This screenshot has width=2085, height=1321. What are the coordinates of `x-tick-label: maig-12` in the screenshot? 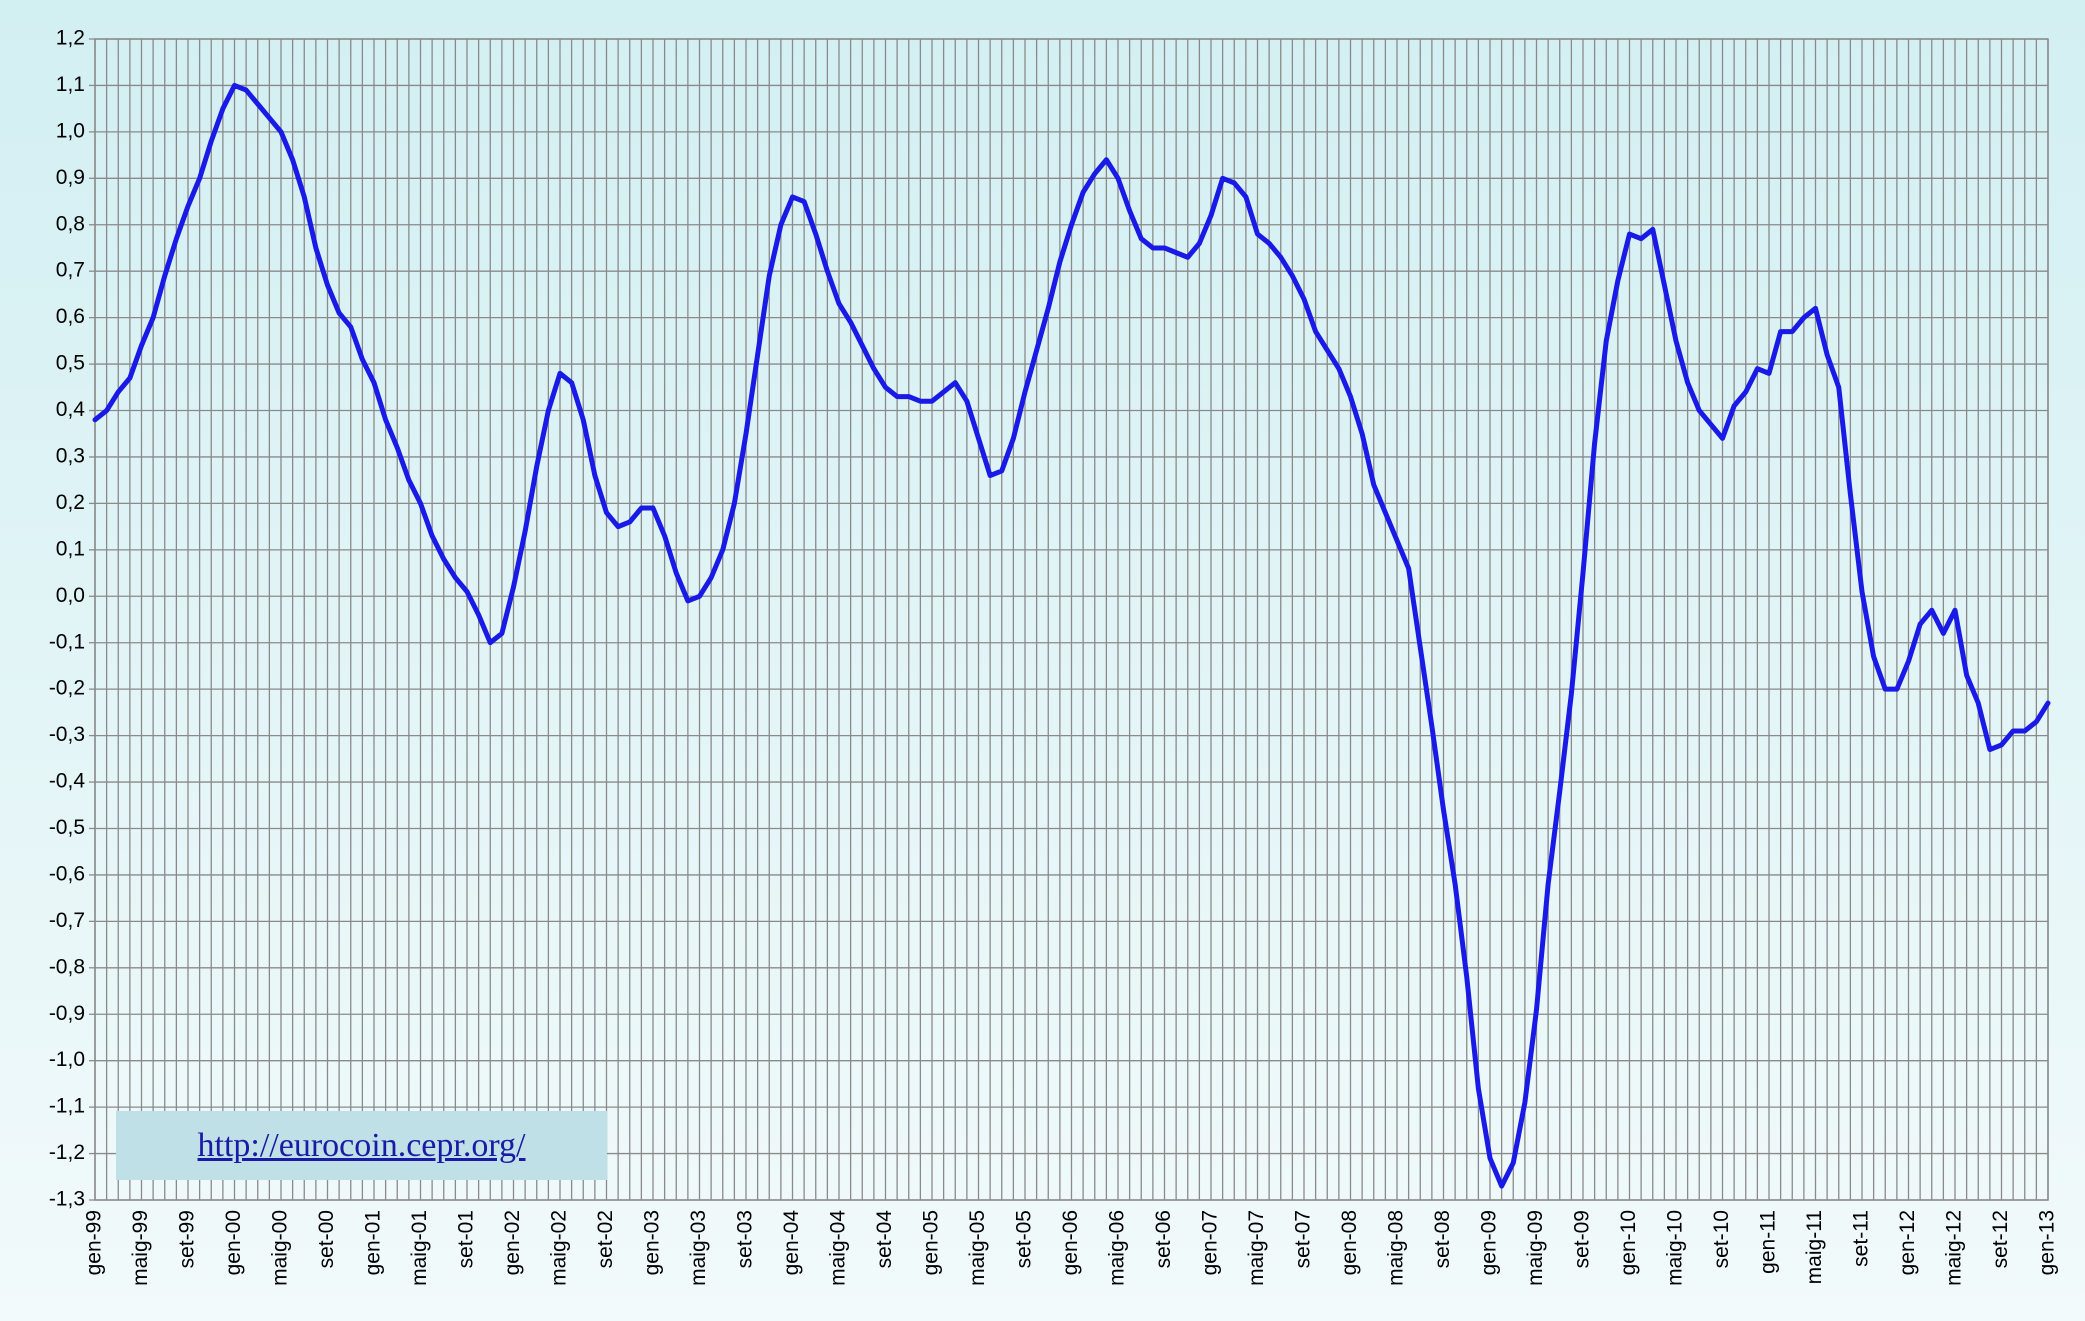 It's located at (1954, 1248).